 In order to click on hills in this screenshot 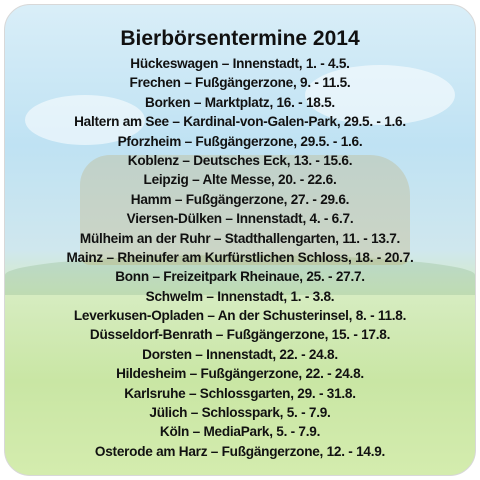, I will do `click(240, 275)`.